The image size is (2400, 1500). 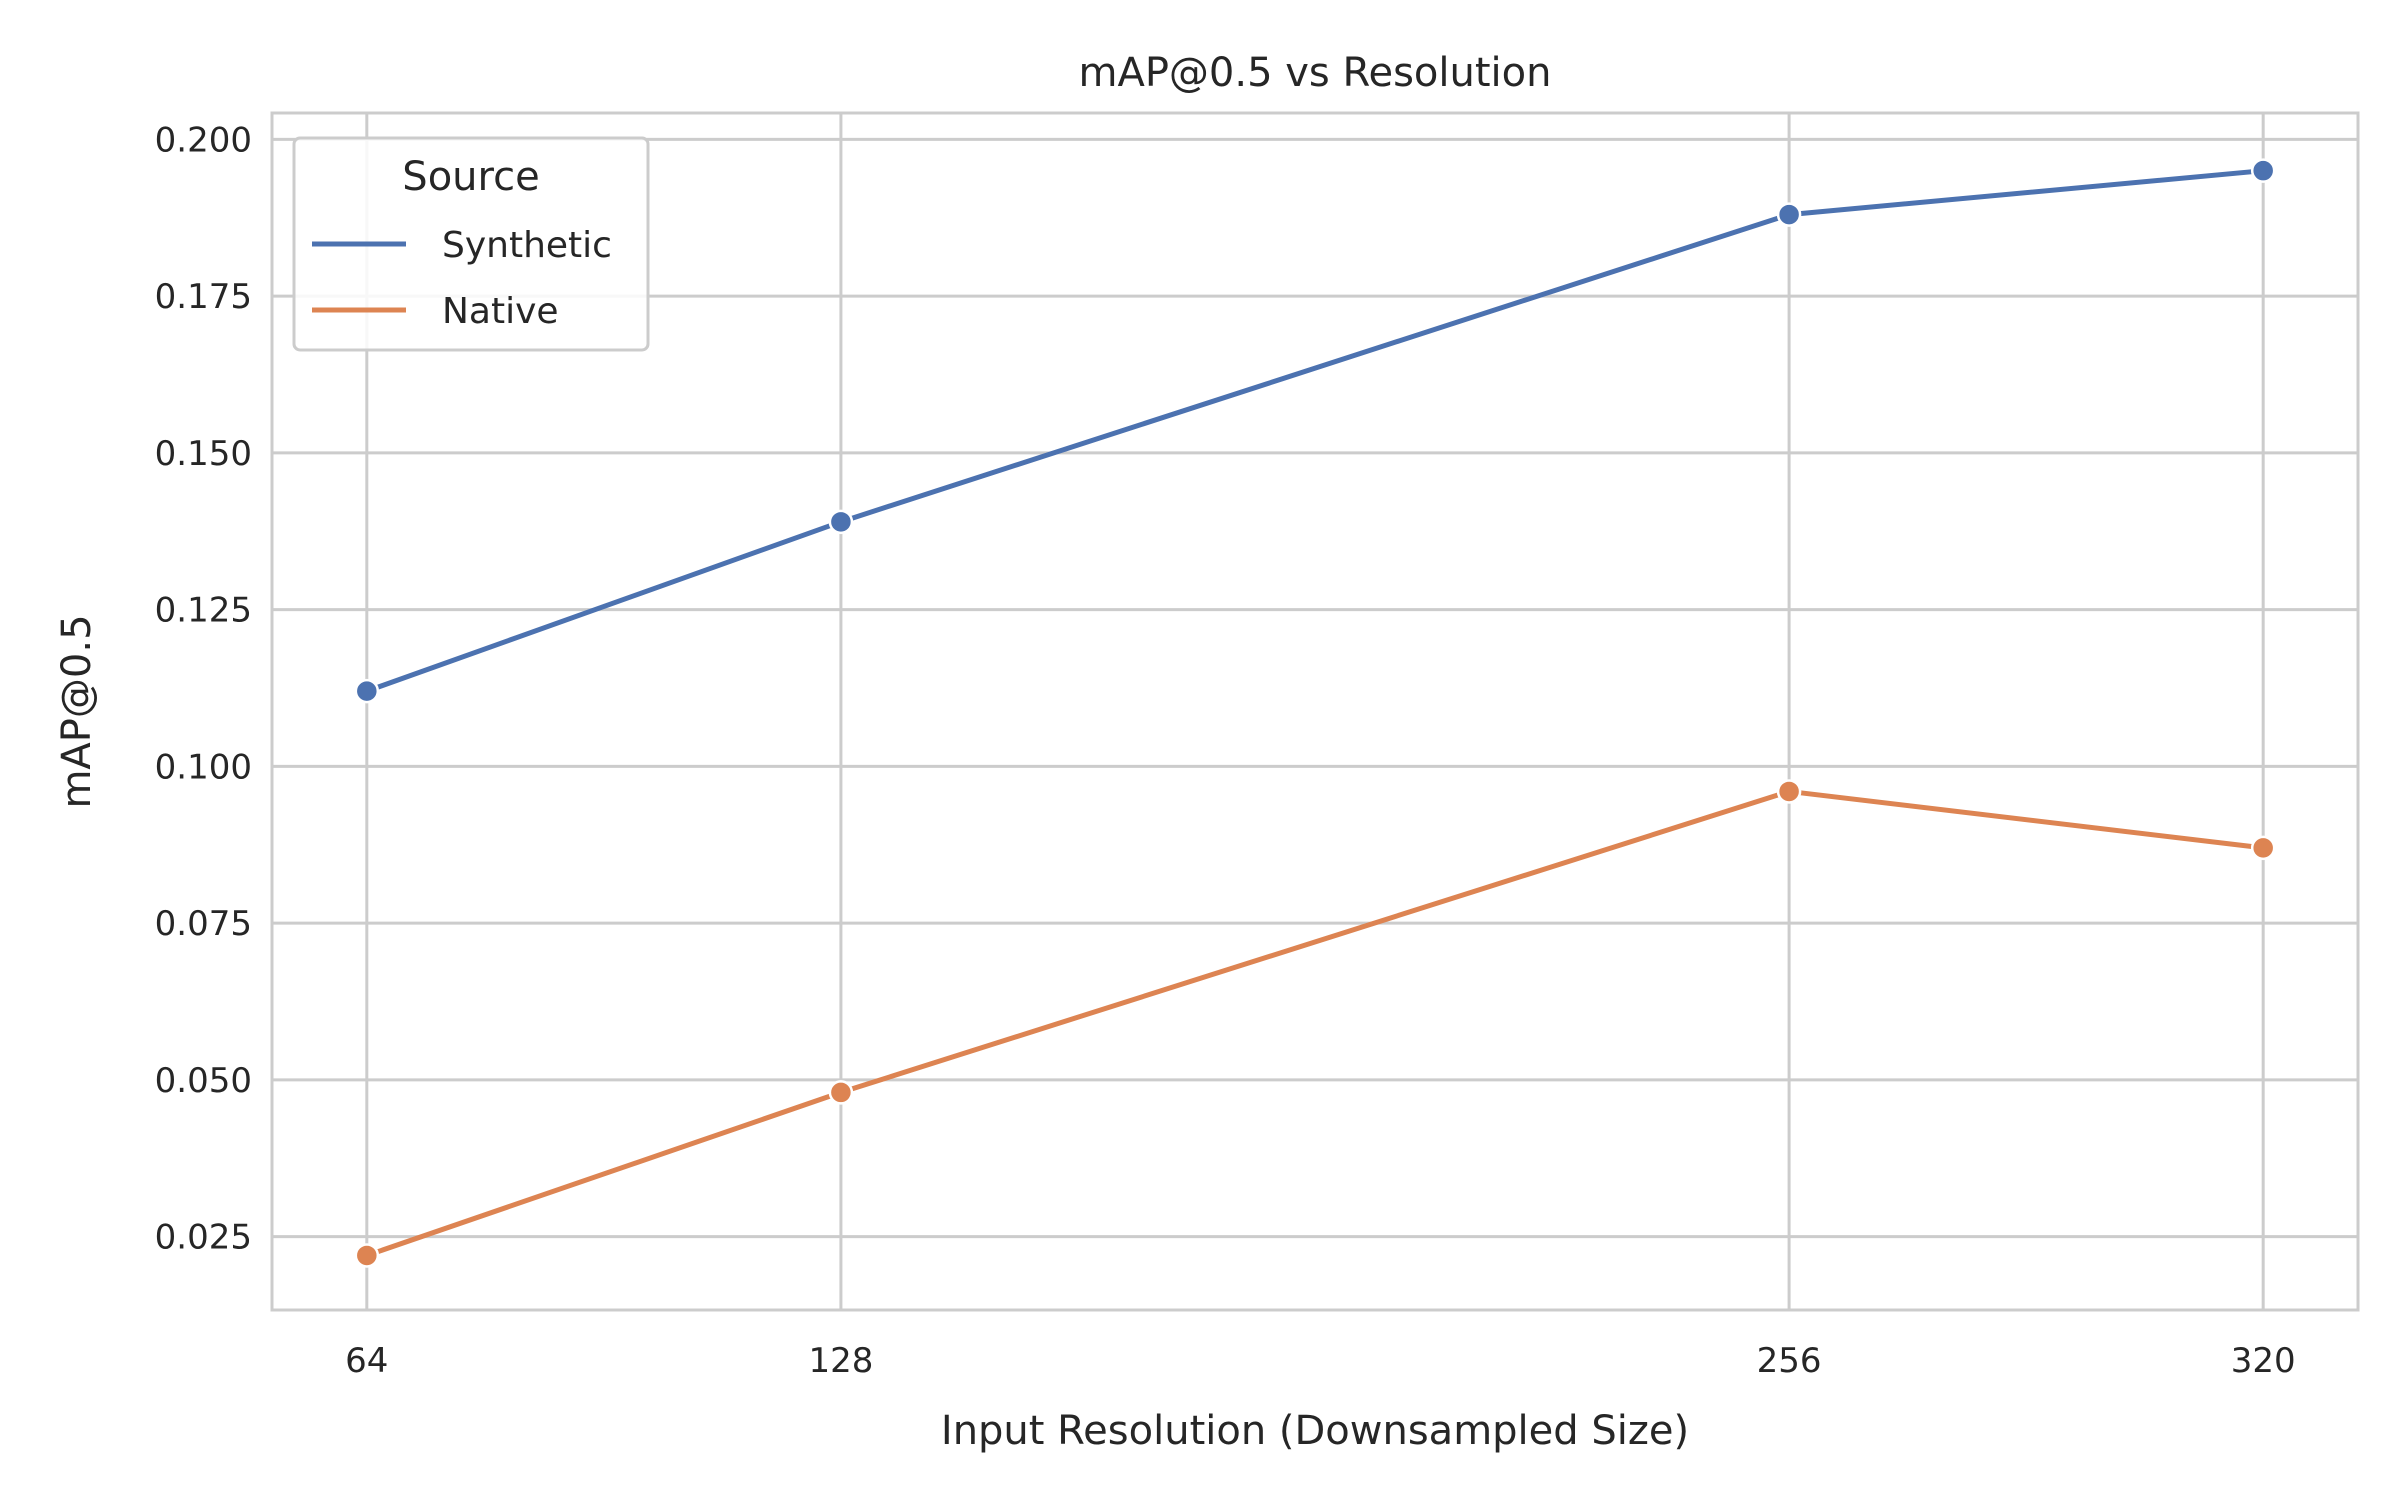 What do you see at coordinates (203, 454) in the screenshot?
I see `y-tick-label: 0.150` at bounding box center [203, 454].